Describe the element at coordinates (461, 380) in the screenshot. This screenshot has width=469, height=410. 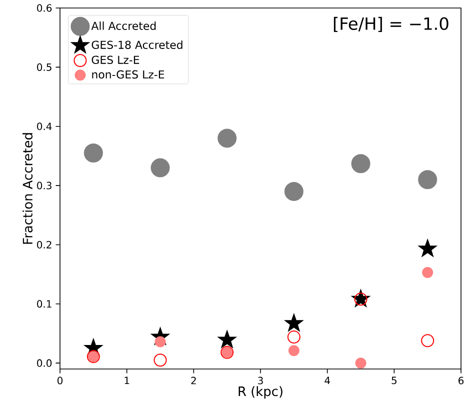
I see `x-tick-label: 6` at that location.